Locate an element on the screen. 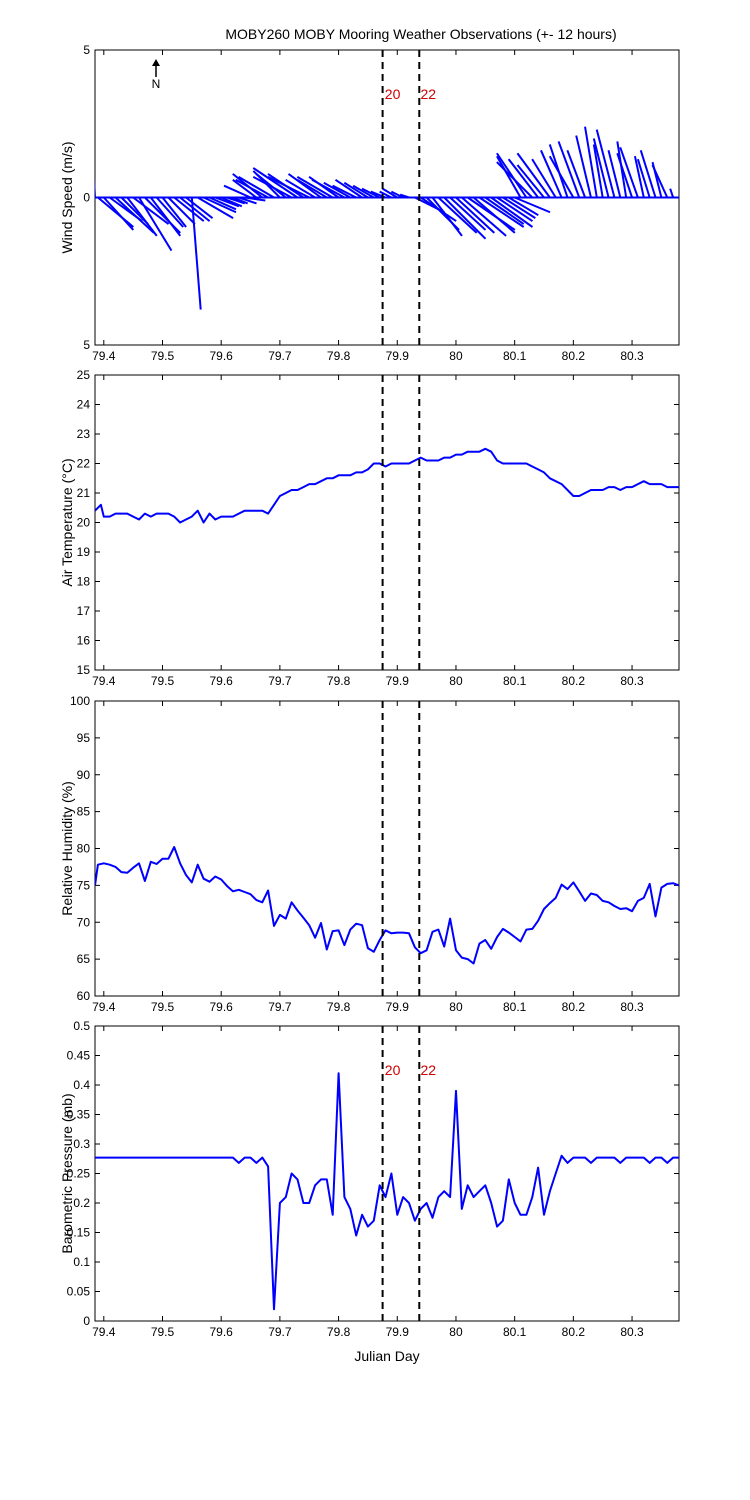 This screenshot has height=1500, width=750. pressure-xtick-label: 79.6 is located at coordinates (222, 1332).